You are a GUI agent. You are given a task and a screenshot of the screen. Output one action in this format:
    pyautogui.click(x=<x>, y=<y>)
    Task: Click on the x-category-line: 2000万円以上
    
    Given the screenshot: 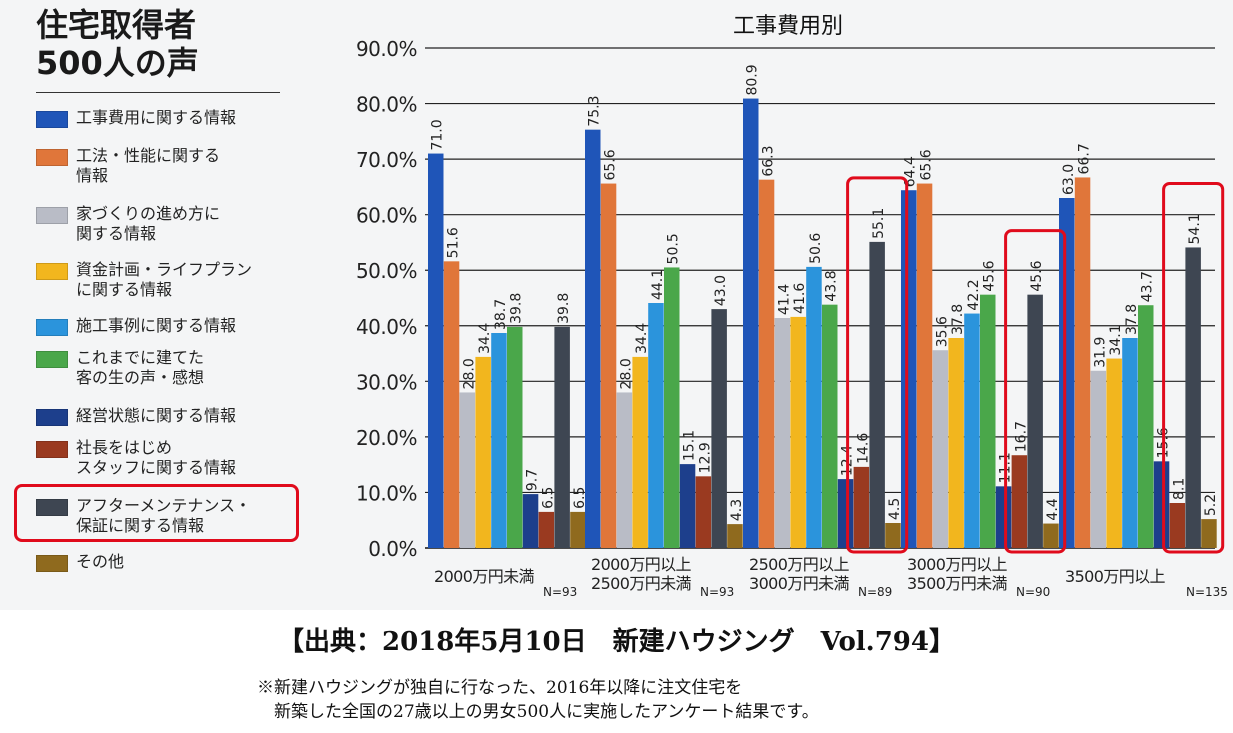 What is the action you would take?
    pyautogui.click(x=641, y=564)
    